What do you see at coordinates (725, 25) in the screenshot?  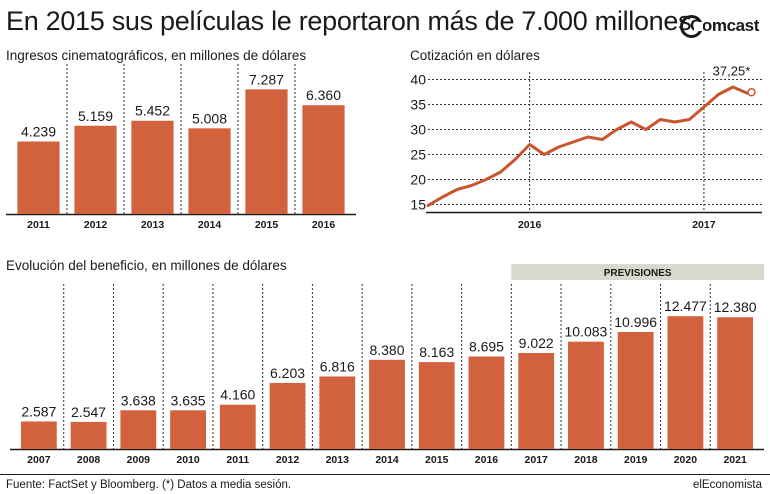 I see `comcast-logo-text: Comcast` at bounding box center [725, 25].